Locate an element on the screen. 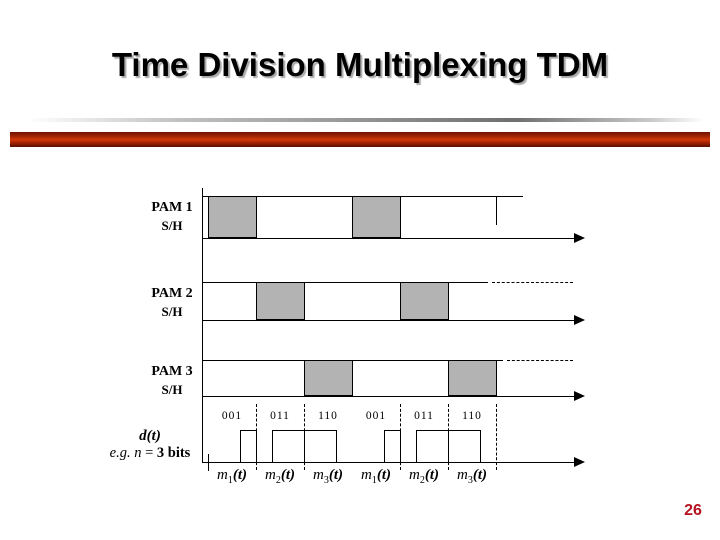  divider-accent-bar is located at coordinates (360, 139).